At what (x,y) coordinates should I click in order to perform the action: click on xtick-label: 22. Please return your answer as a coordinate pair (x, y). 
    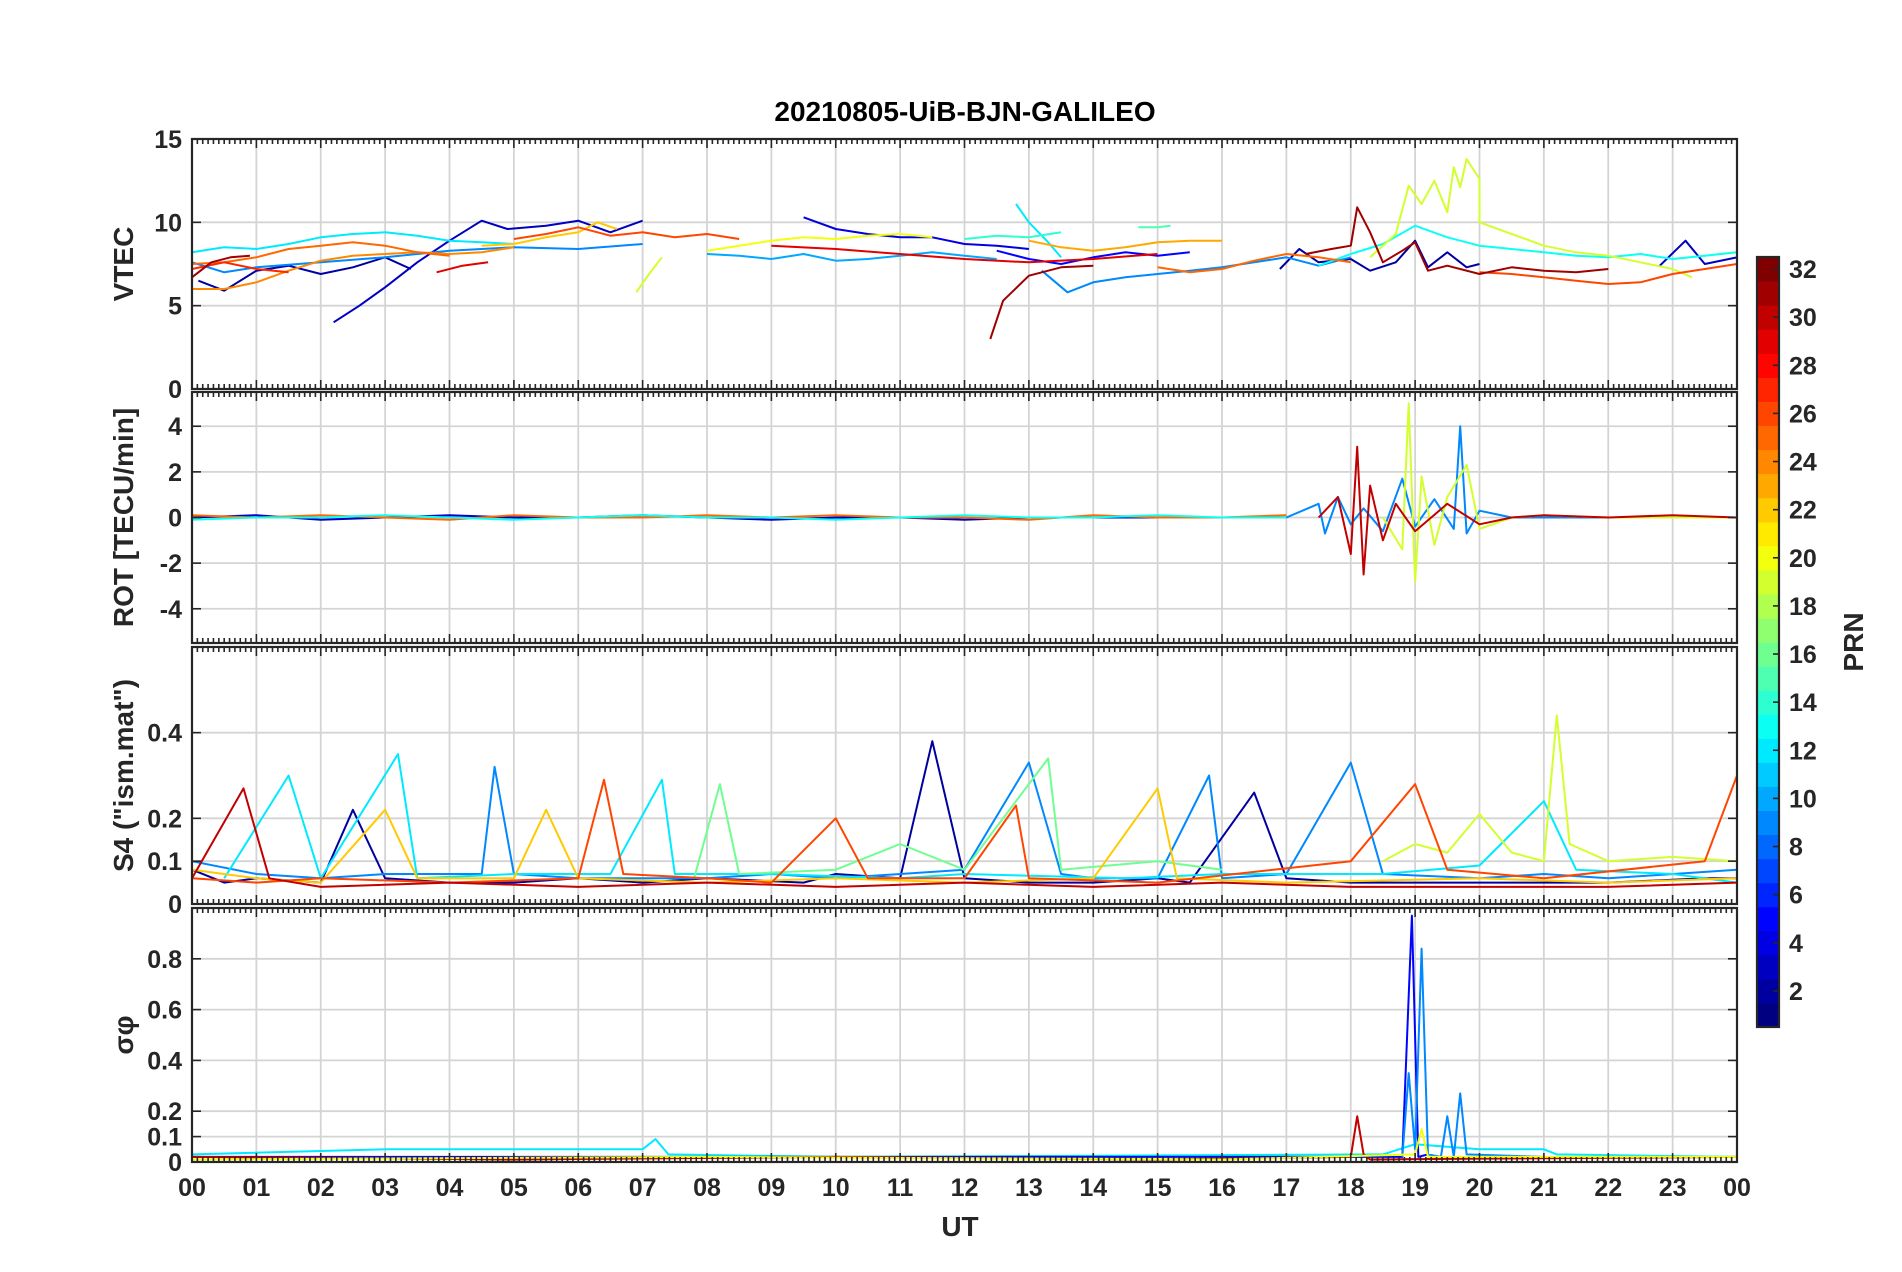
    Looking at the image, I should click on (1608, 1188).